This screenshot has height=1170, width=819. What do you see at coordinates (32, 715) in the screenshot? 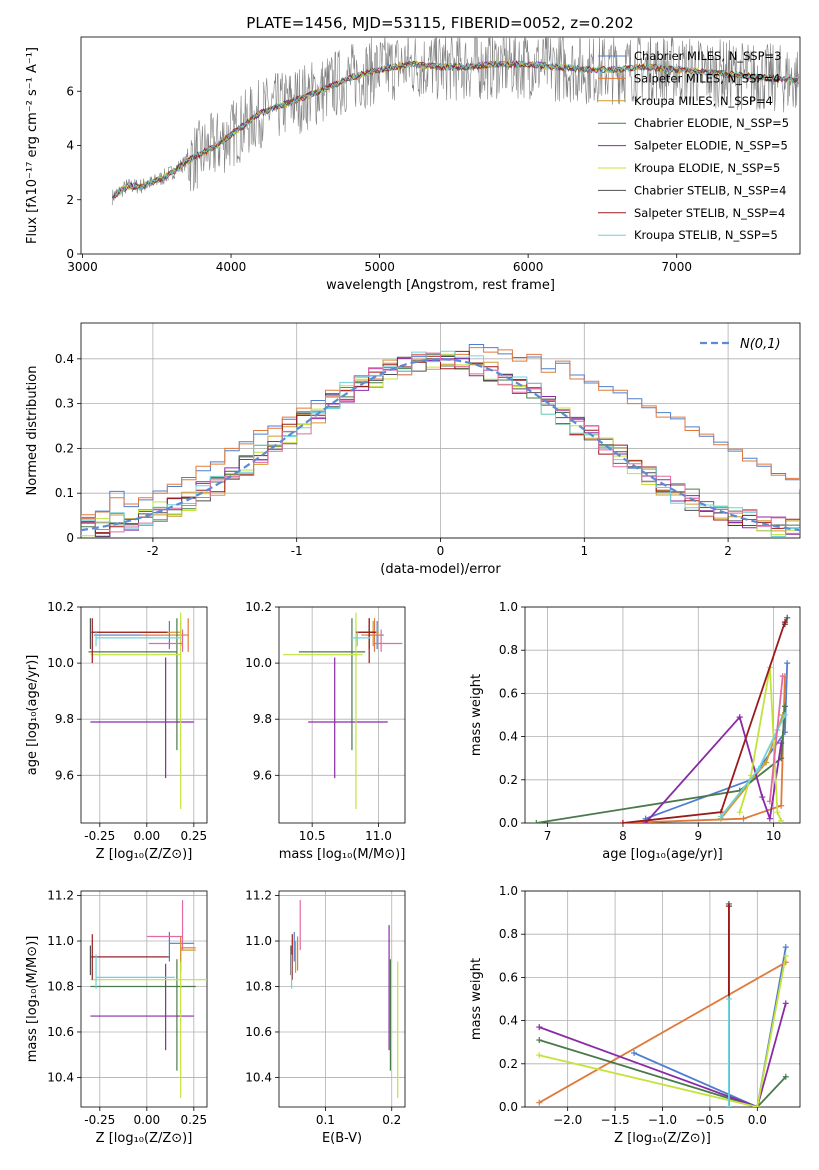
I see `y-axis-label: age [log₁₀(age/yr)]` at bounding box center [32, 715].